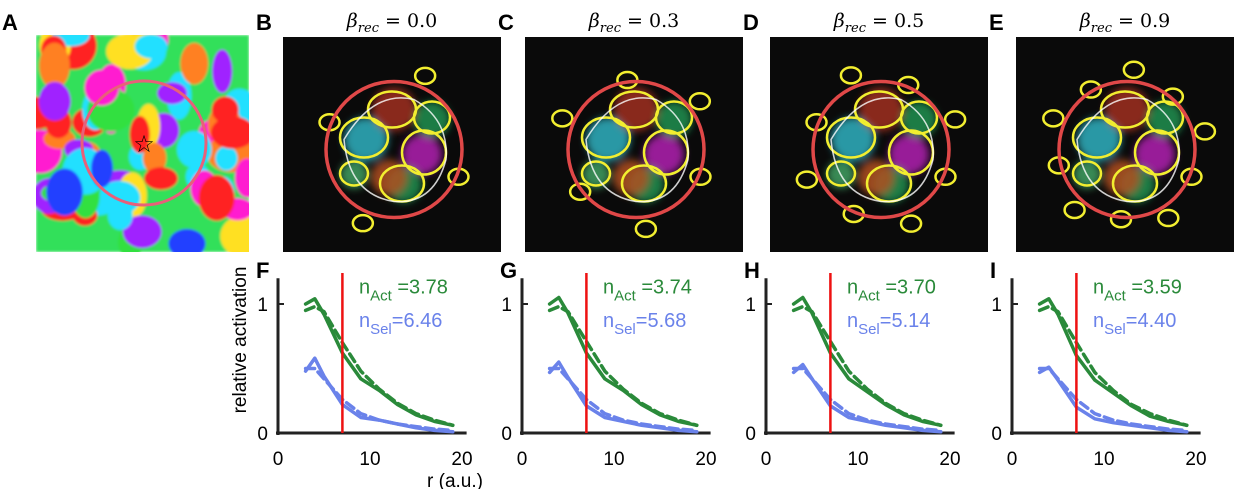 Image resolution: width=1234 pixels, height=489 pixels. Describe the element at coordinates (506, 22) in the screenshot. I see `panel-label-c: C` at that location.